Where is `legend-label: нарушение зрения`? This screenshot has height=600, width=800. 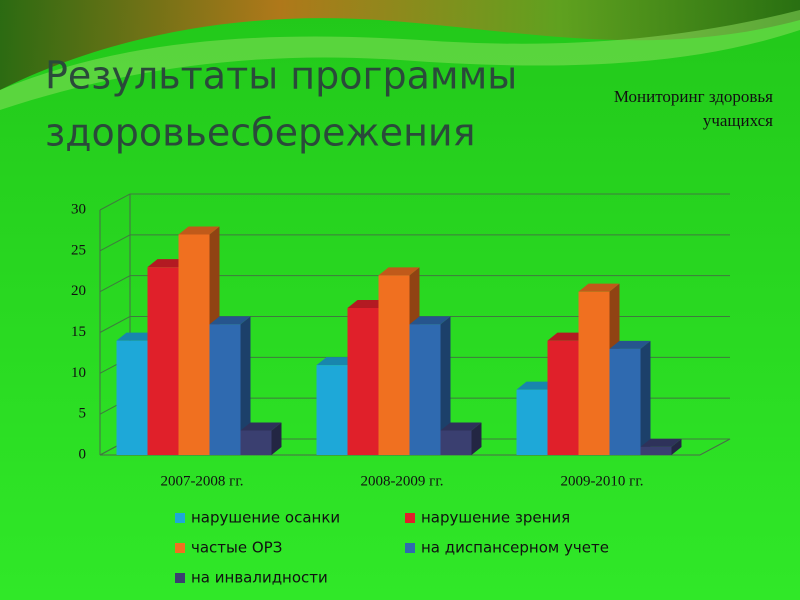
legend-label: нарушение зрения is located at coordinates (495, 518).